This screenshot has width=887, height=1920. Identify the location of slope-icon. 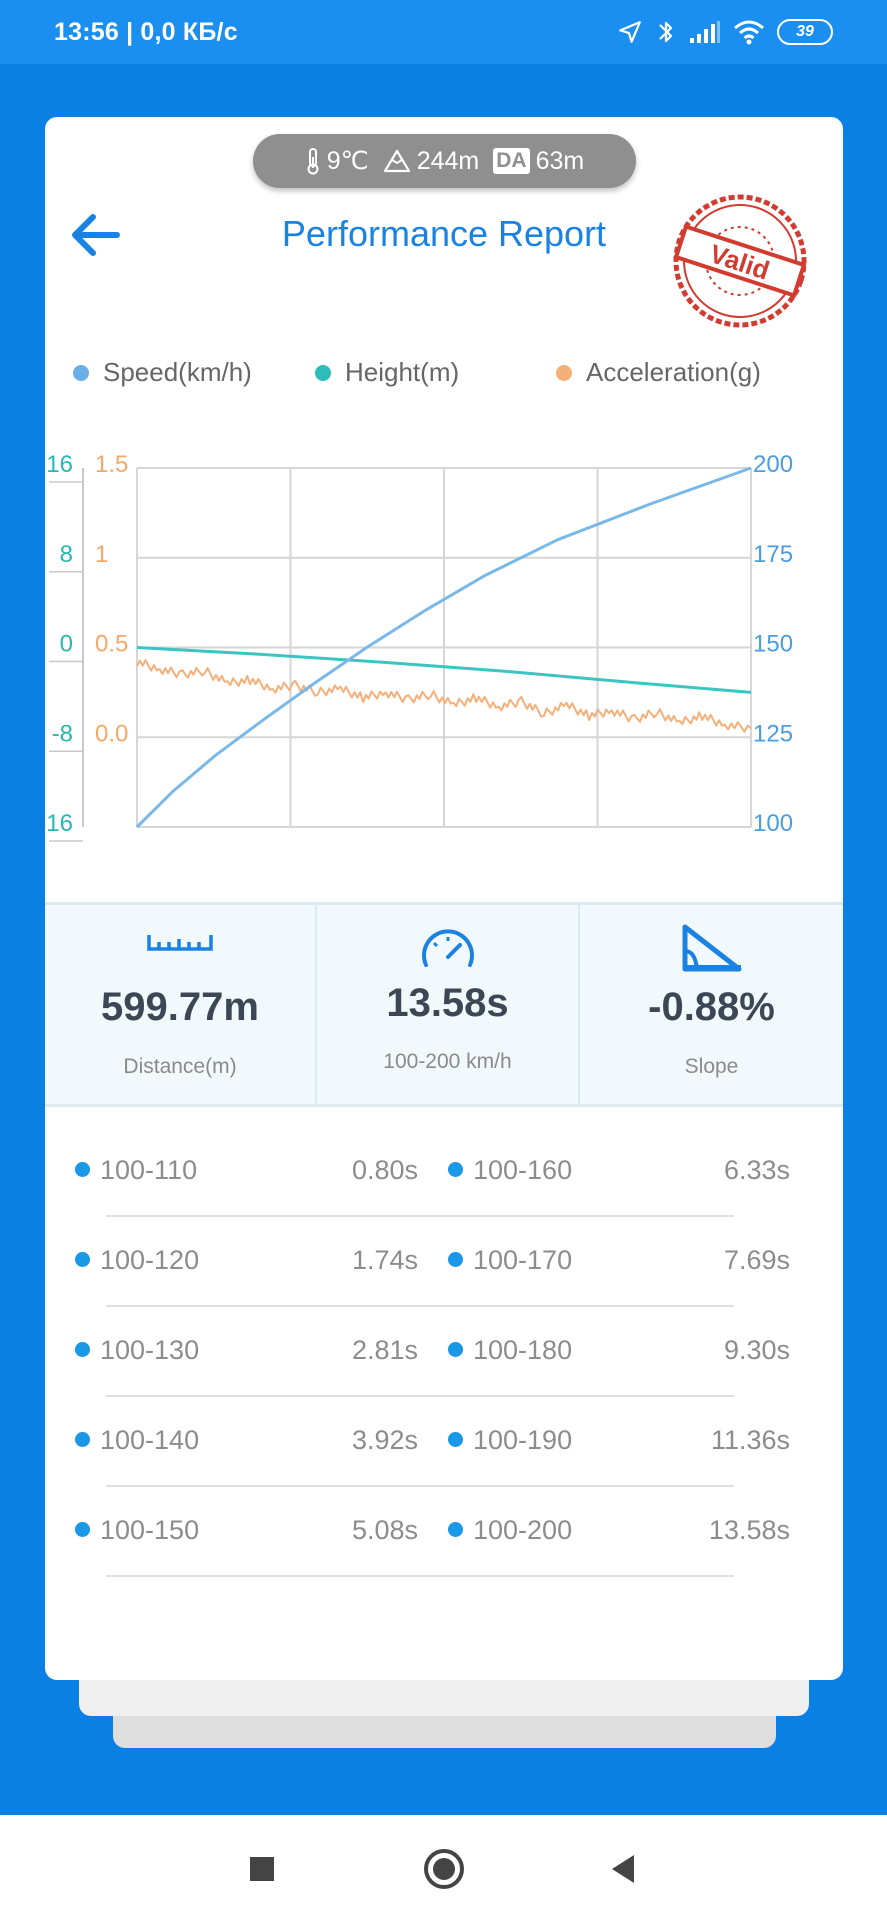
(711, 948).